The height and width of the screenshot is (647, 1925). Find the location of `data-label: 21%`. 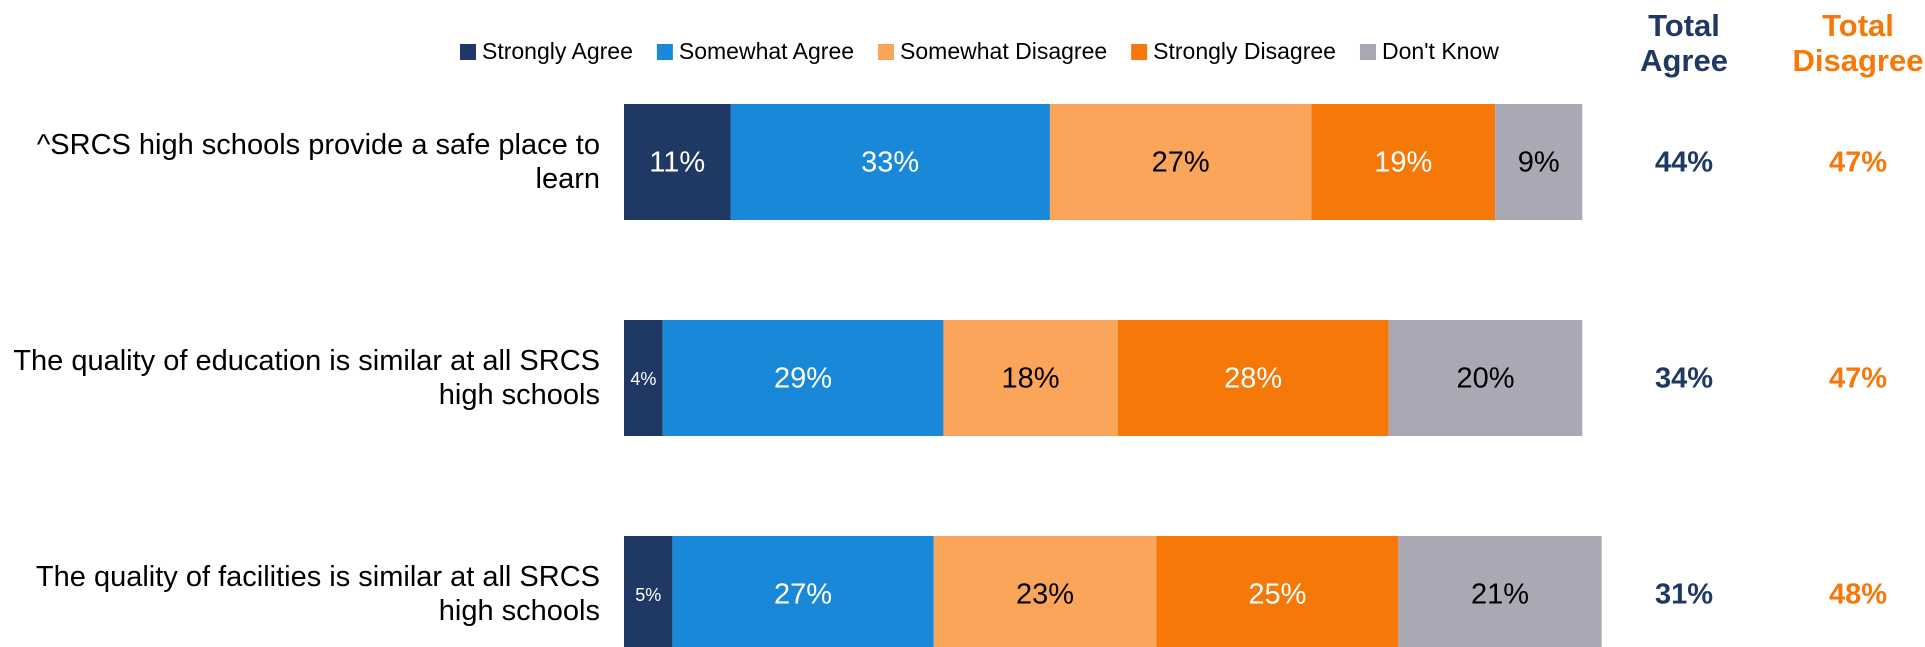

data-label: 21% is located at coordinates (1500, 595).